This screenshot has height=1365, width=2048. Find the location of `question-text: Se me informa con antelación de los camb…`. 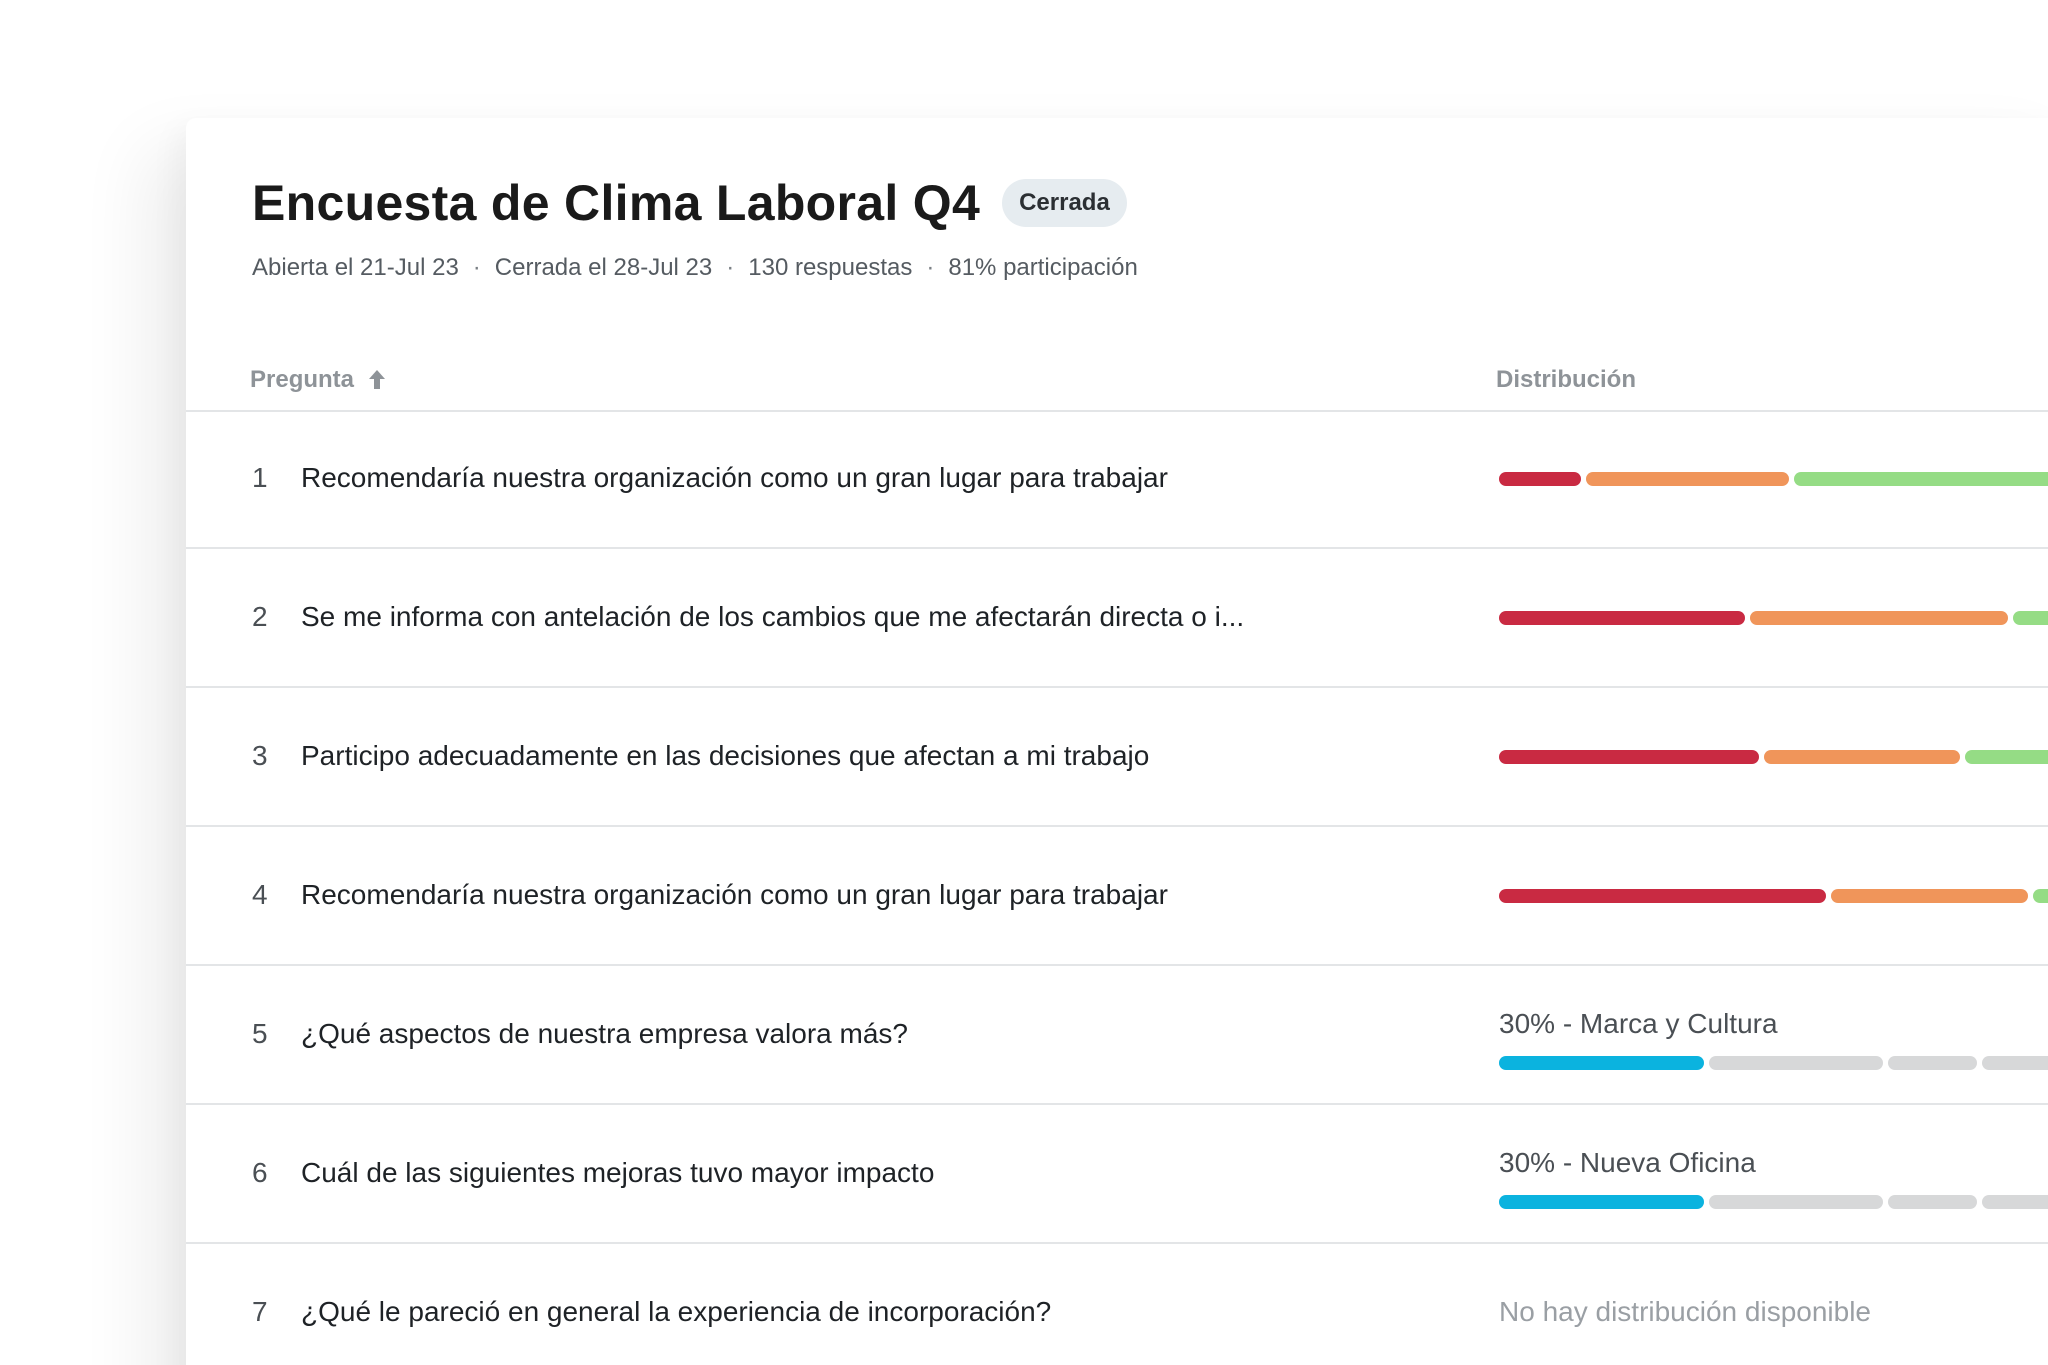

question-text: Se me informa con antelación de los camb… is located at coordinates (773, 616).